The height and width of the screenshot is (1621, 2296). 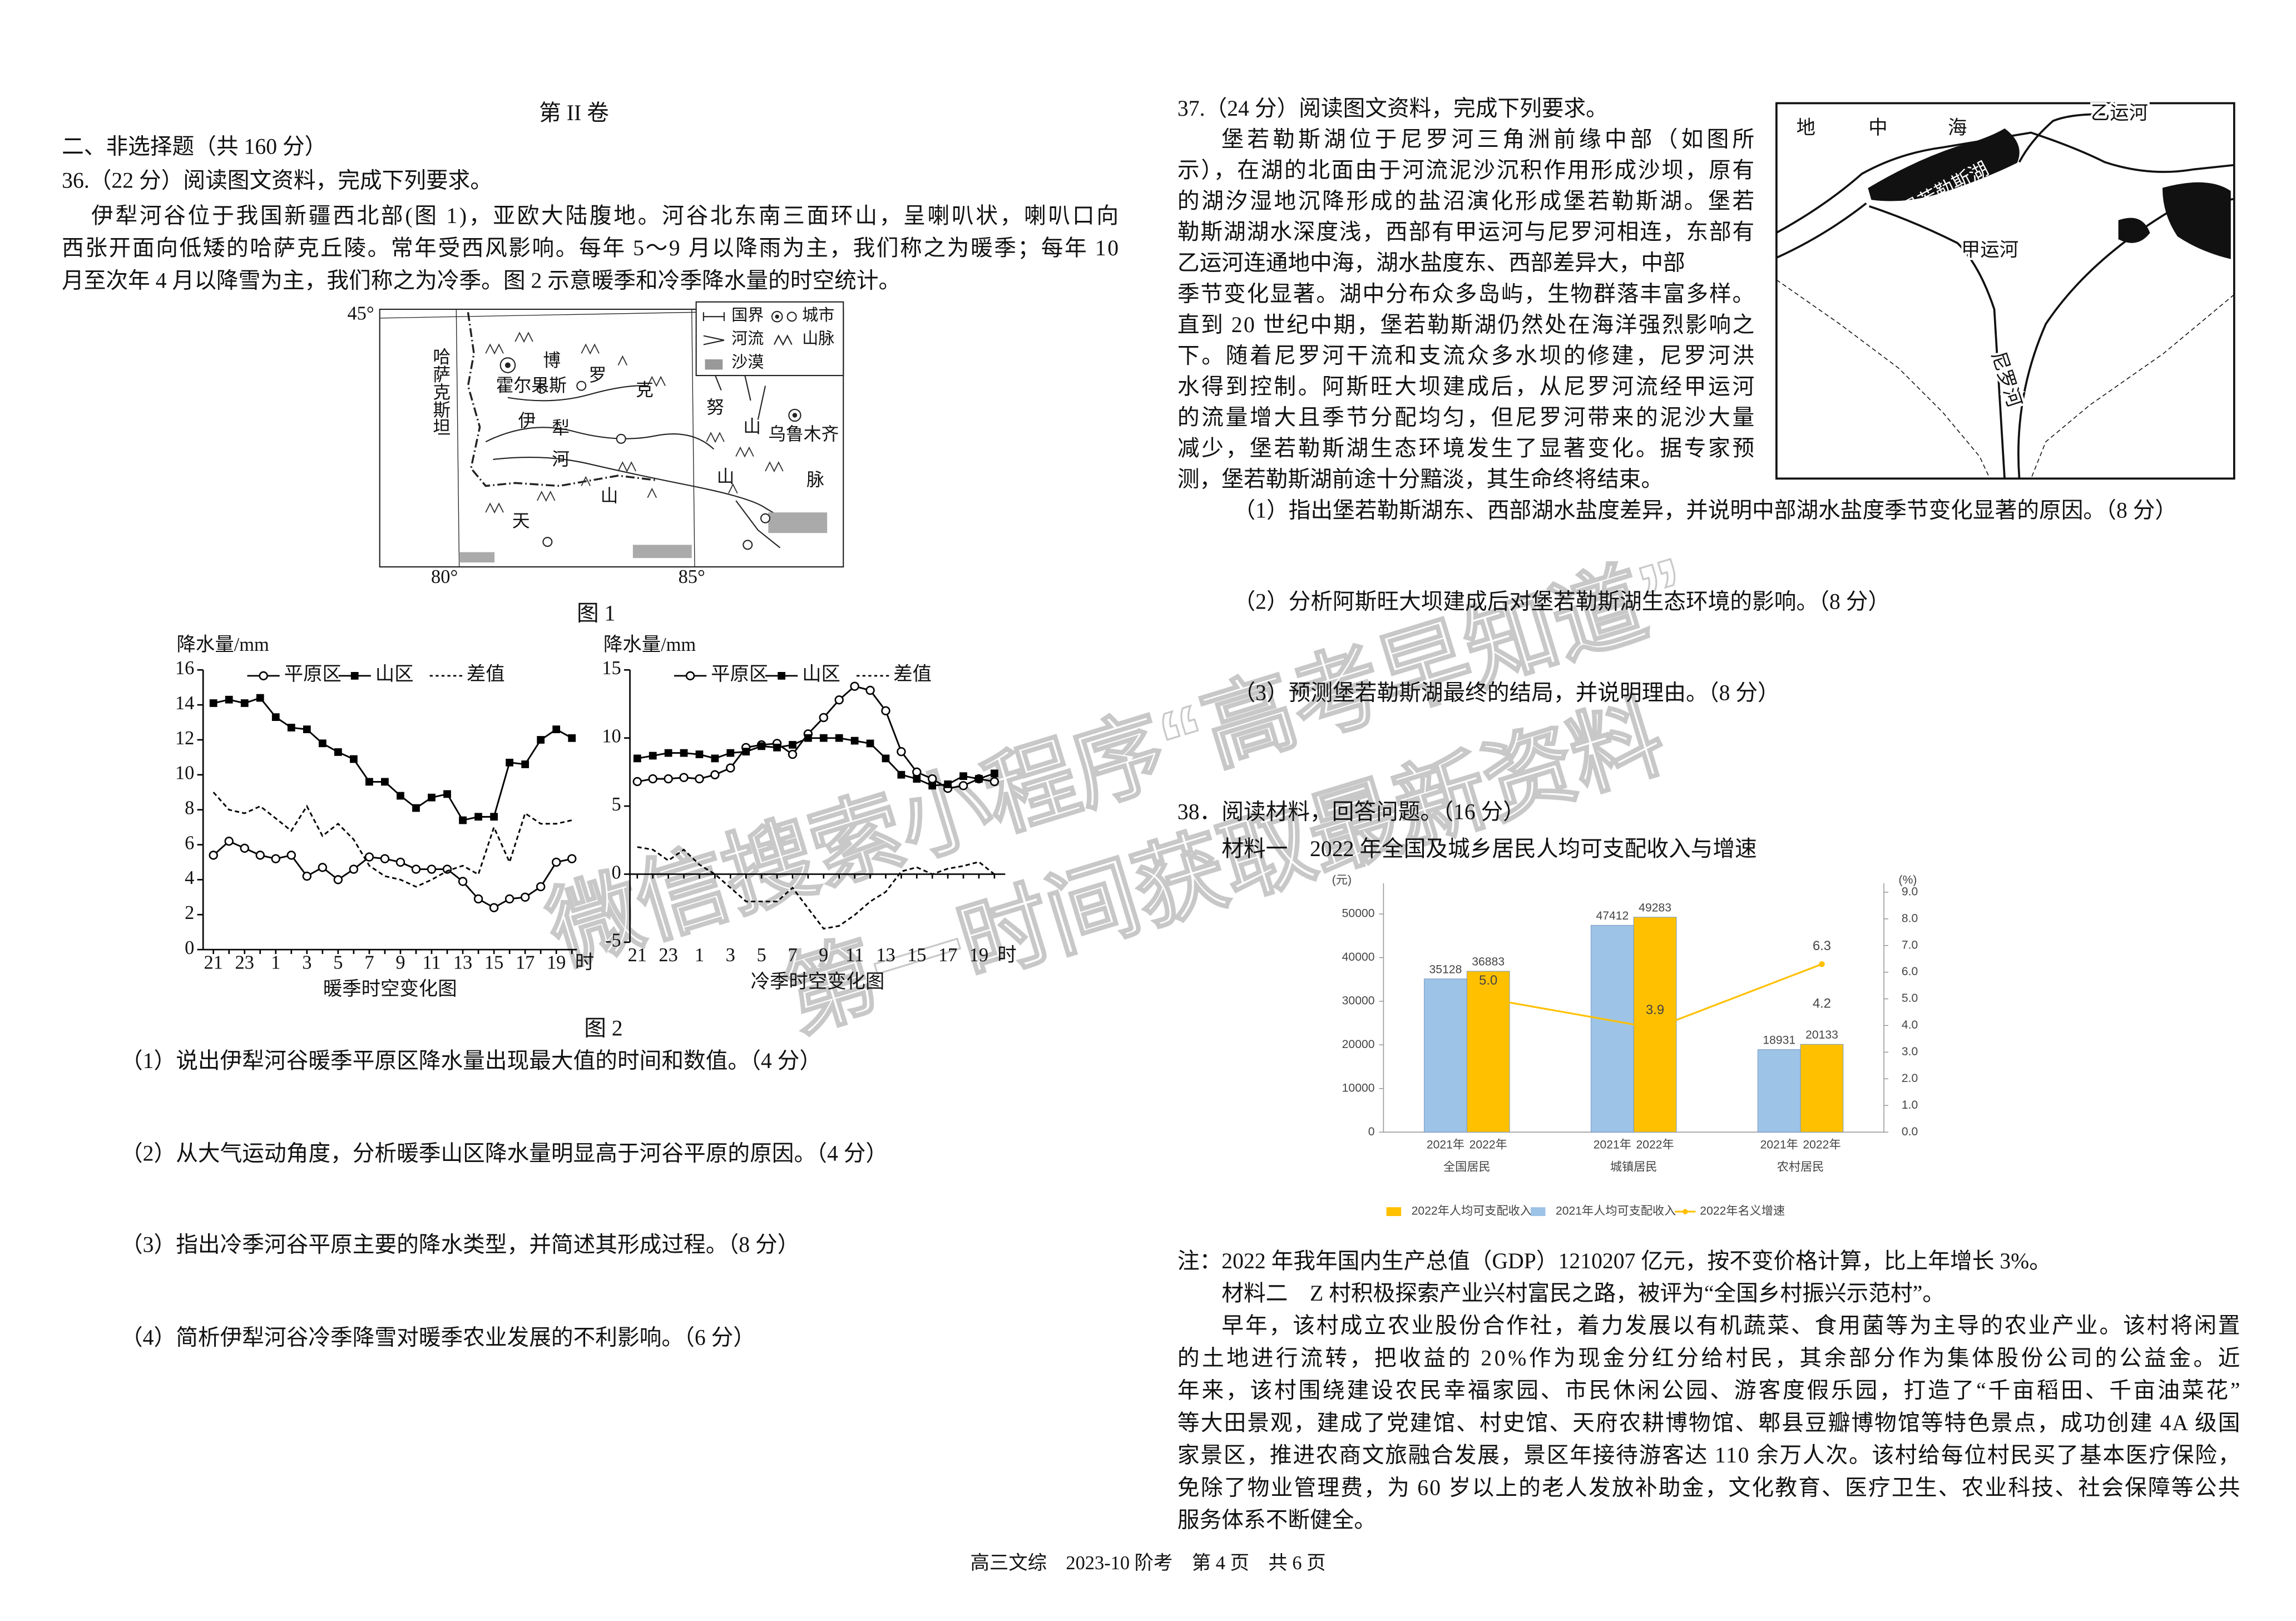 I want to click on map-label: 地, so click(x=1806, y=128).